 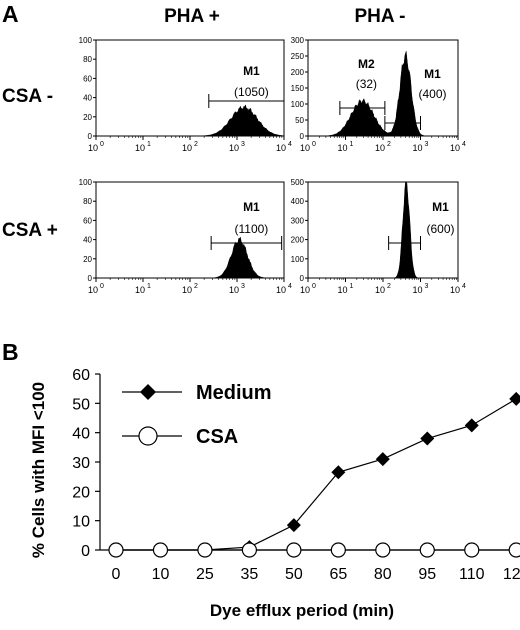 I want to click on x-axis-tick-label: 50, so click(x=294, y=574).